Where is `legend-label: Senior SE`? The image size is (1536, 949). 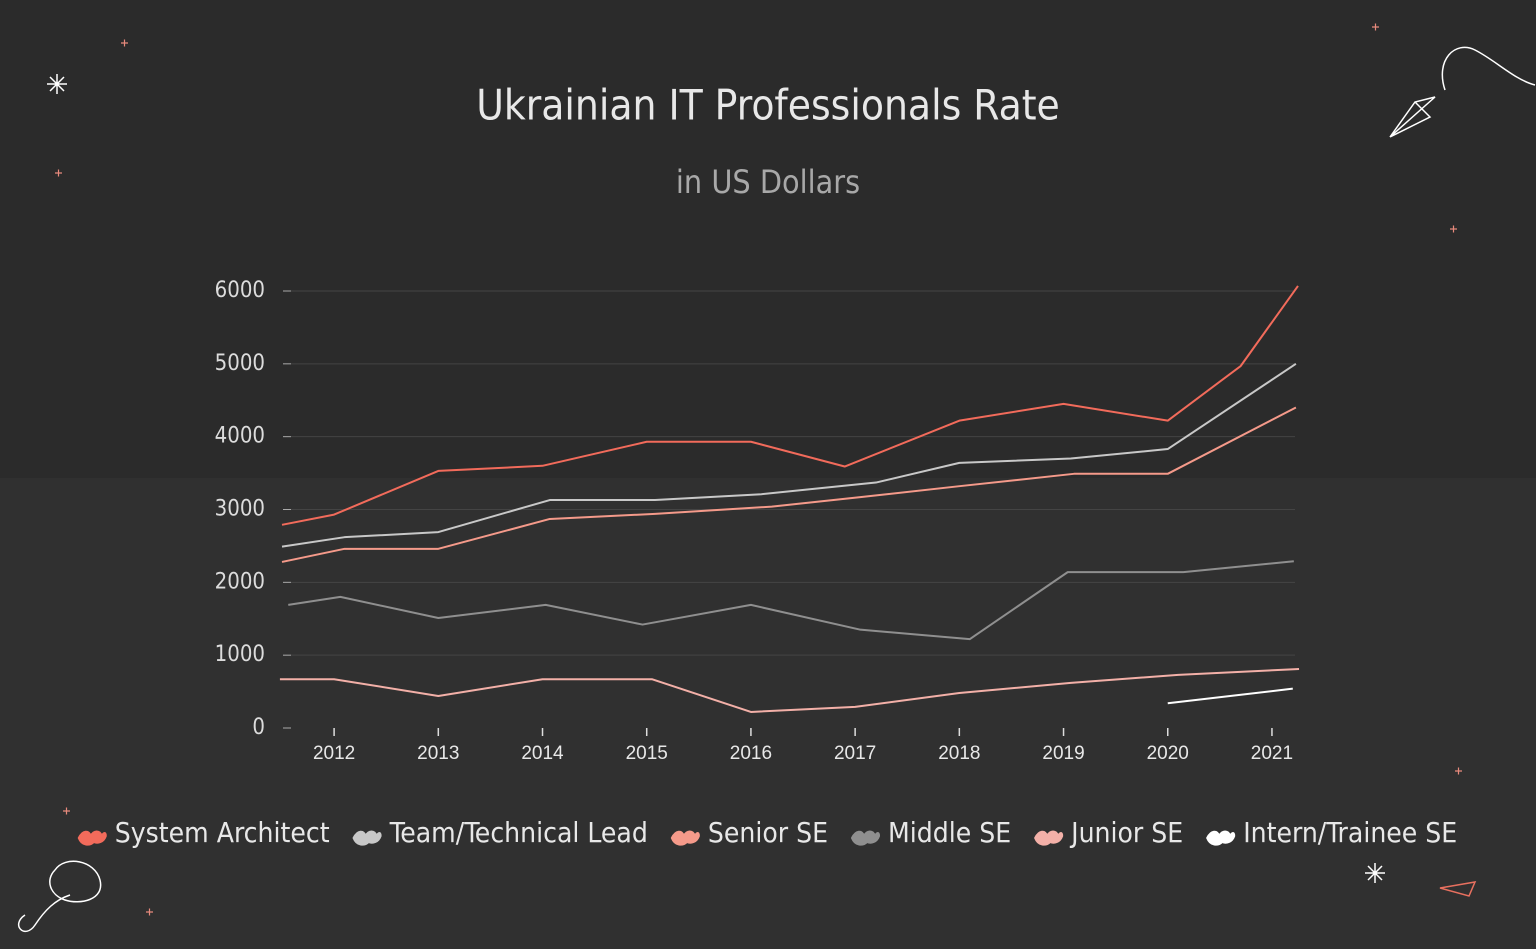 legend-label: Senior SE is located at coordinates (768, 832).